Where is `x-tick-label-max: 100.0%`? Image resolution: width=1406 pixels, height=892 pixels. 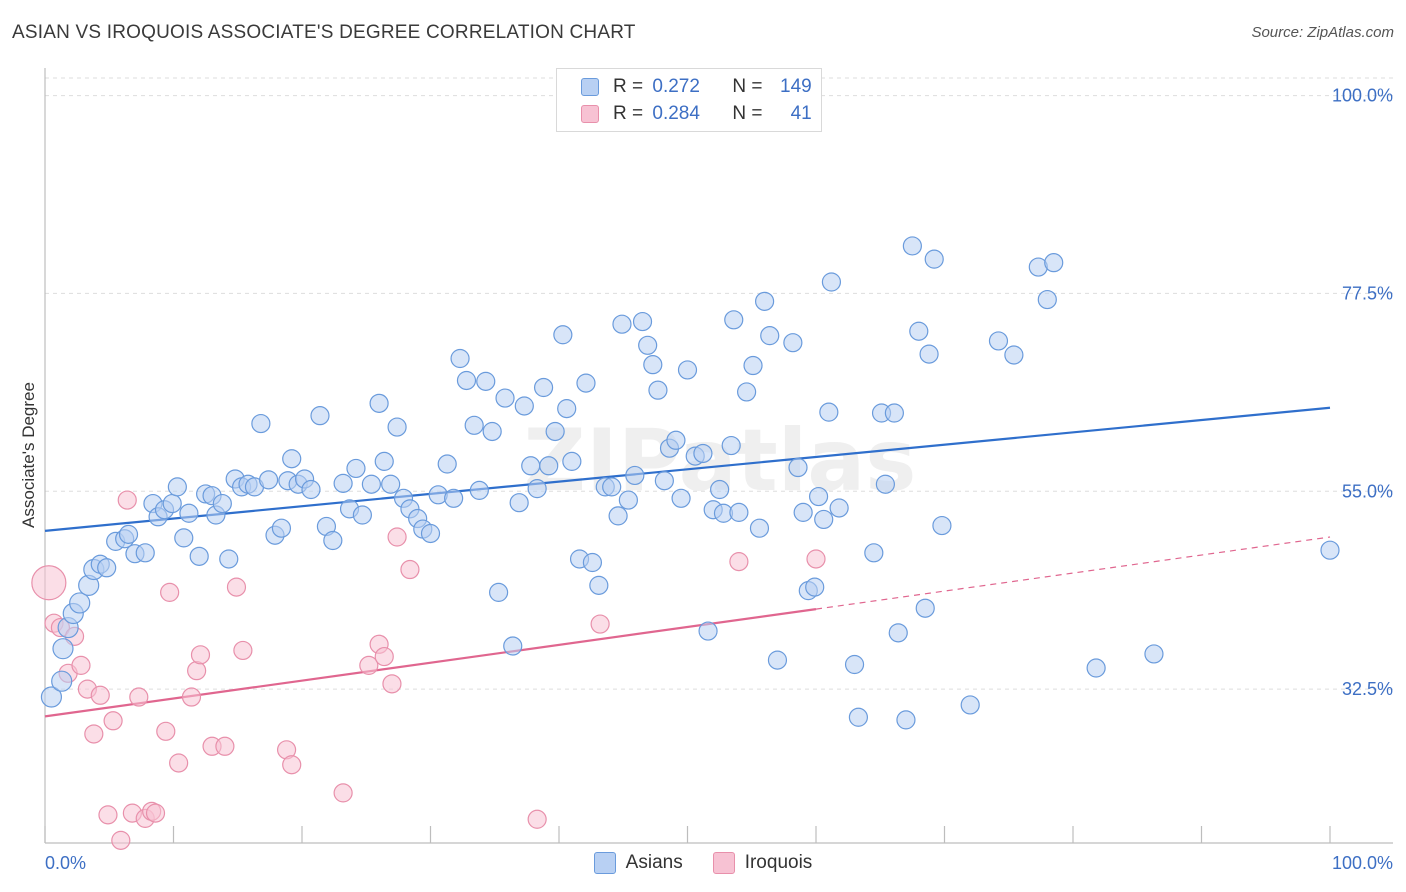
x-tick-label-max: 100.0% is located at coordinates (1362, 863).